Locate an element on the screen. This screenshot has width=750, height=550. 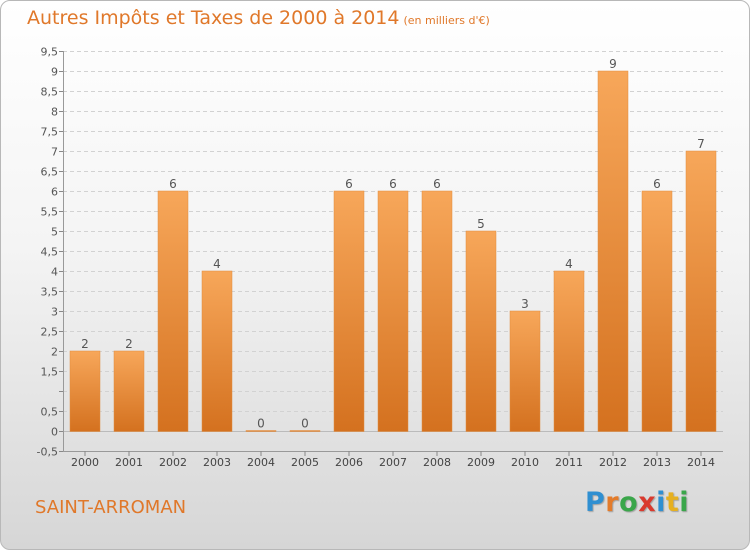
data-label: 3 is located at coordinates (525, 304).